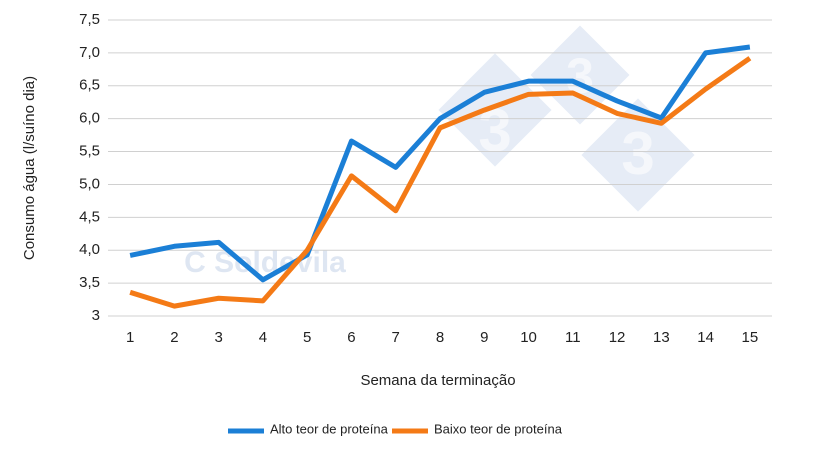  I want to click on y-tick-label: 4,5, so click(89, 216).